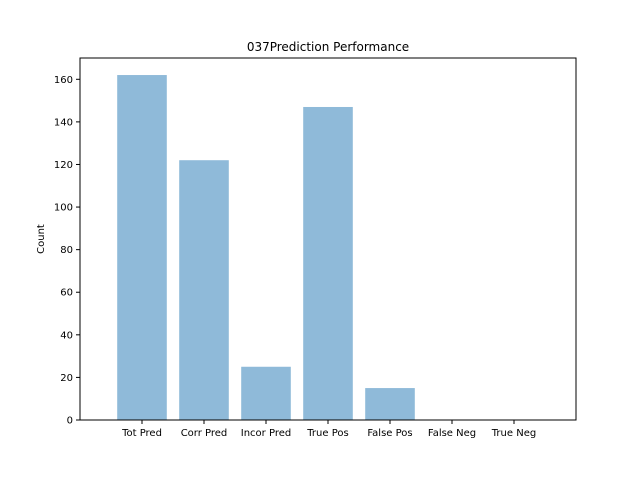 The width and height of the screenshot is (640, 480). What do you see at coordinates (389, 433) in the screenshot?
I see `x-tick-label: False Pos` at bounding box center [389, 433].